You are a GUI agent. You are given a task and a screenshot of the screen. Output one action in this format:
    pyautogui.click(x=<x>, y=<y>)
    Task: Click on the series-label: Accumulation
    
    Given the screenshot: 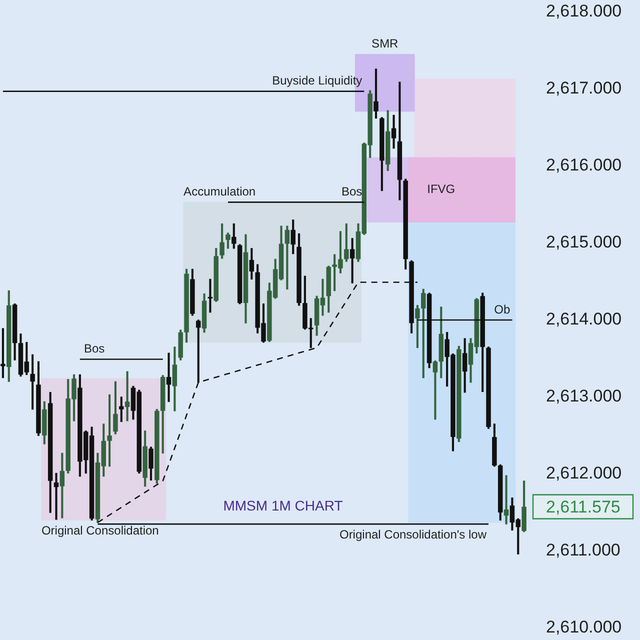 What is the action you would take?
    pyautogui.click(x=220, y=191)
    